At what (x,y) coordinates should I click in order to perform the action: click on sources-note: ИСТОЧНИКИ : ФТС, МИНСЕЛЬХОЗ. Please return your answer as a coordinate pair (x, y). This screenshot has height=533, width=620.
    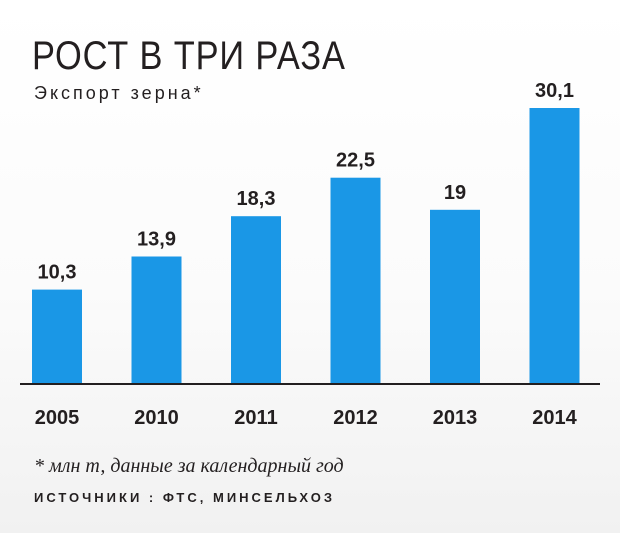
    Looking at the image, I should click on (185, 497).